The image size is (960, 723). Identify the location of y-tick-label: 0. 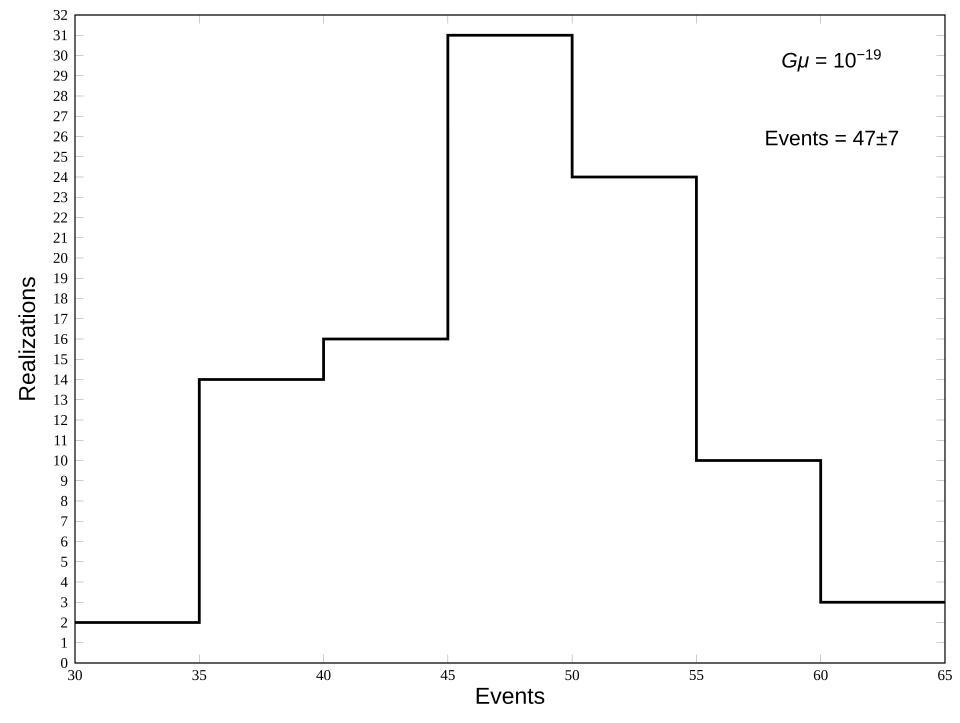
(64, 663).